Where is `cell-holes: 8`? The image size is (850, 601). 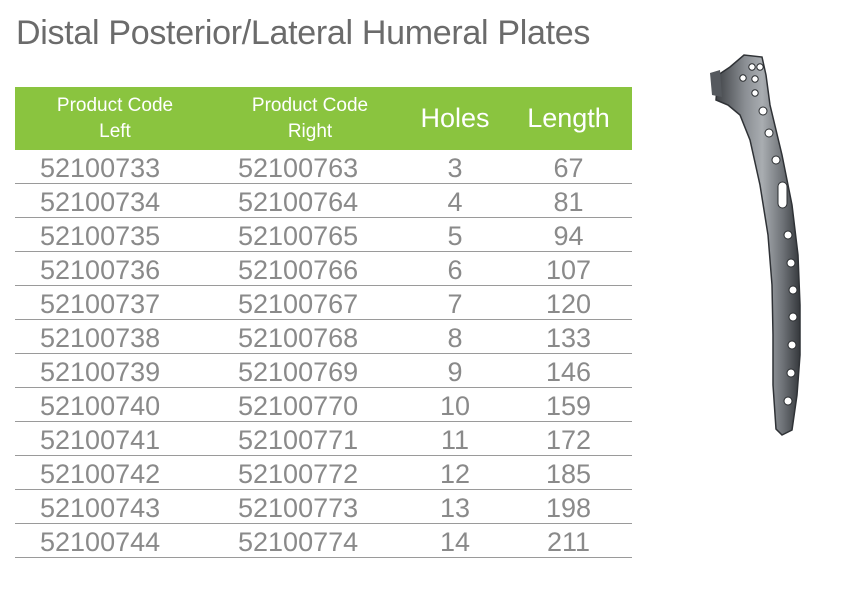 cell-holes: 8 is located at coordinates (455, 337).